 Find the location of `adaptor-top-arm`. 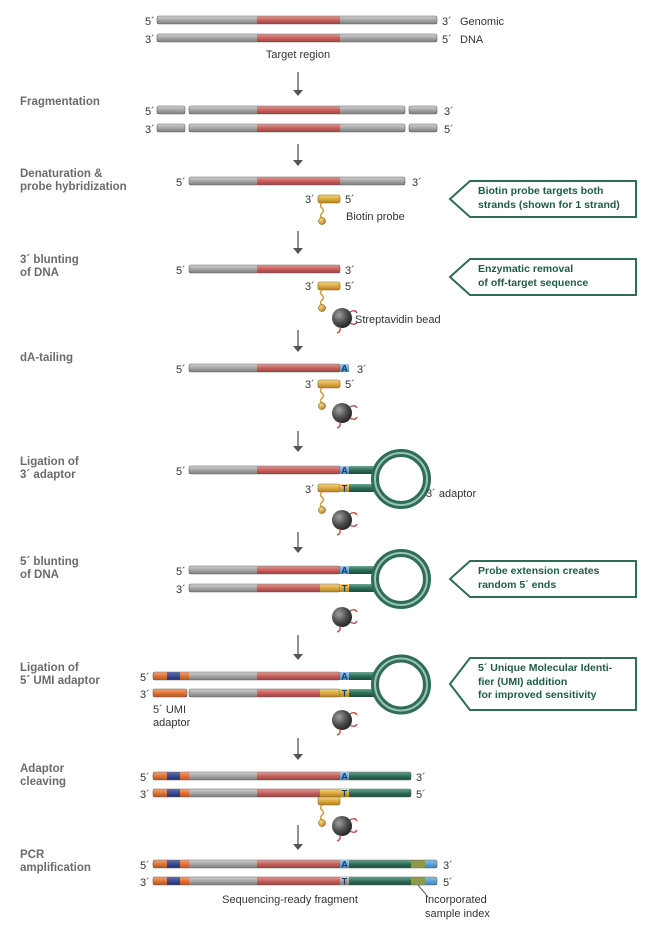

adaptor-top-arm is located at coordinates (364, 676).